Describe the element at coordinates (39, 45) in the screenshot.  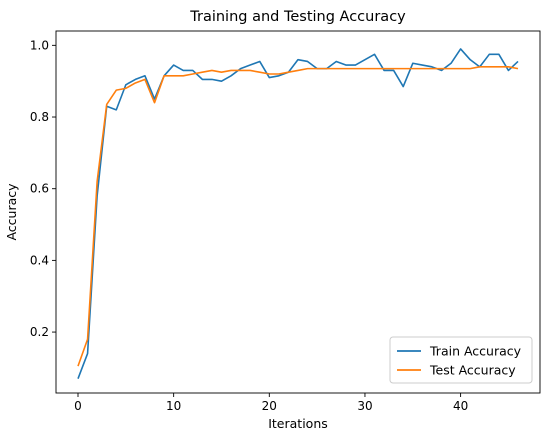
I see `y-tick-label: 1.0` at that location.